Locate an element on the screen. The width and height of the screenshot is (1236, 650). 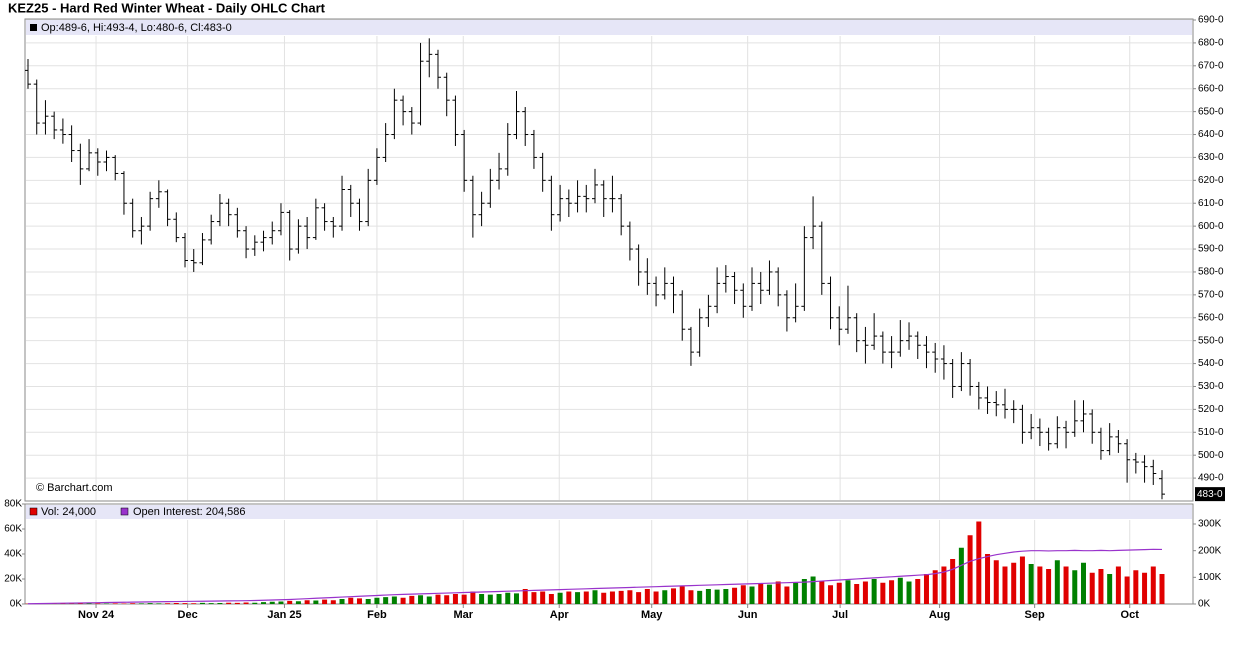
y-tick-label: 560-0 is located at coordinates (1211, 317).